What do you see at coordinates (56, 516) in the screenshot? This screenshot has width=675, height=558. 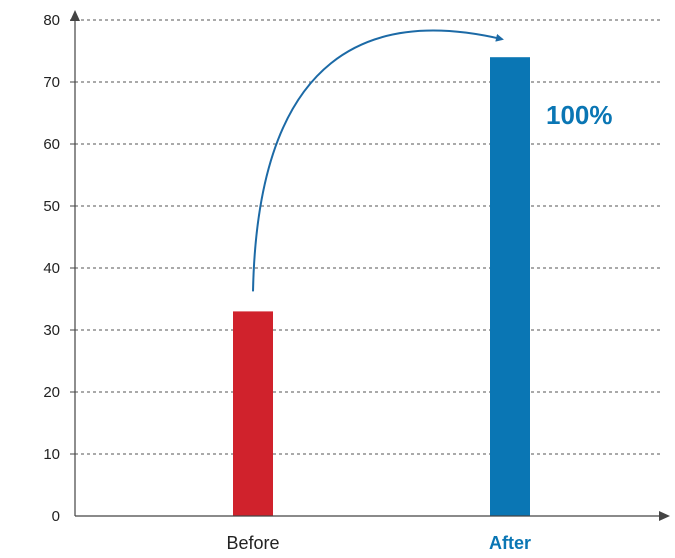 I see `y-tick-label: 0` at bounding box center [56, 516].